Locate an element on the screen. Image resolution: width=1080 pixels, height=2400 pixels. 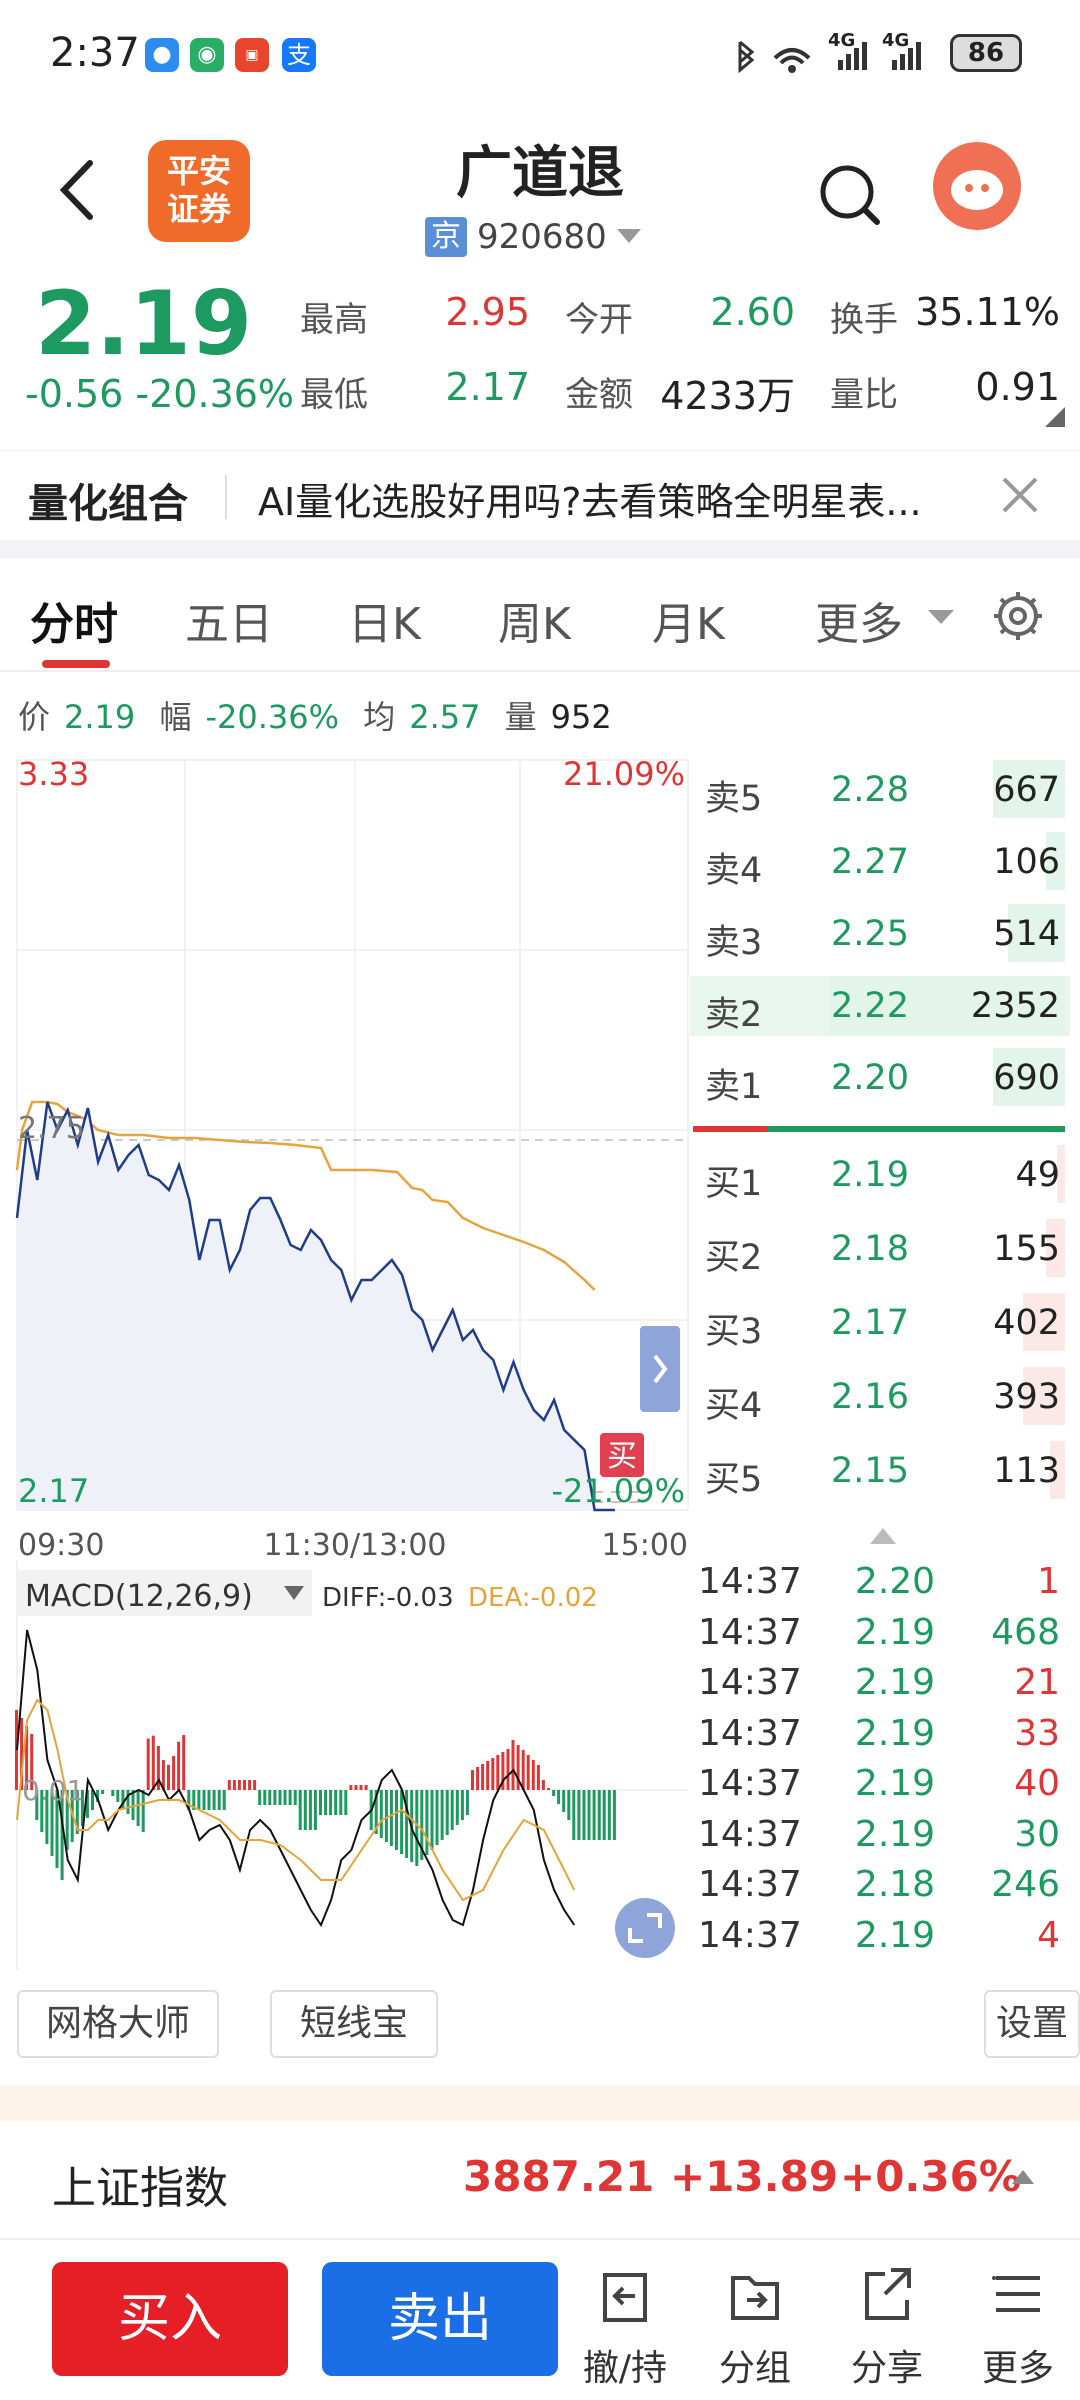
bid-volume: 393 is located at coordinates (1026, 1397).